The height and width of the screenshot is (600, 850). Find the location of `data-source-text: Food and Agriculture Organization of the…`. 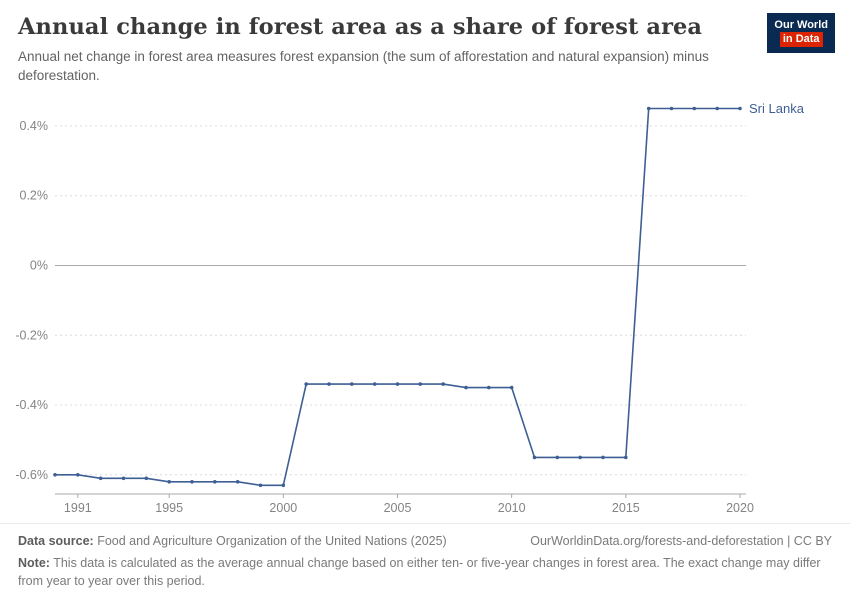

data-source-text: Food and Agriculture Organization of the… is located at coordinates (270, 540).